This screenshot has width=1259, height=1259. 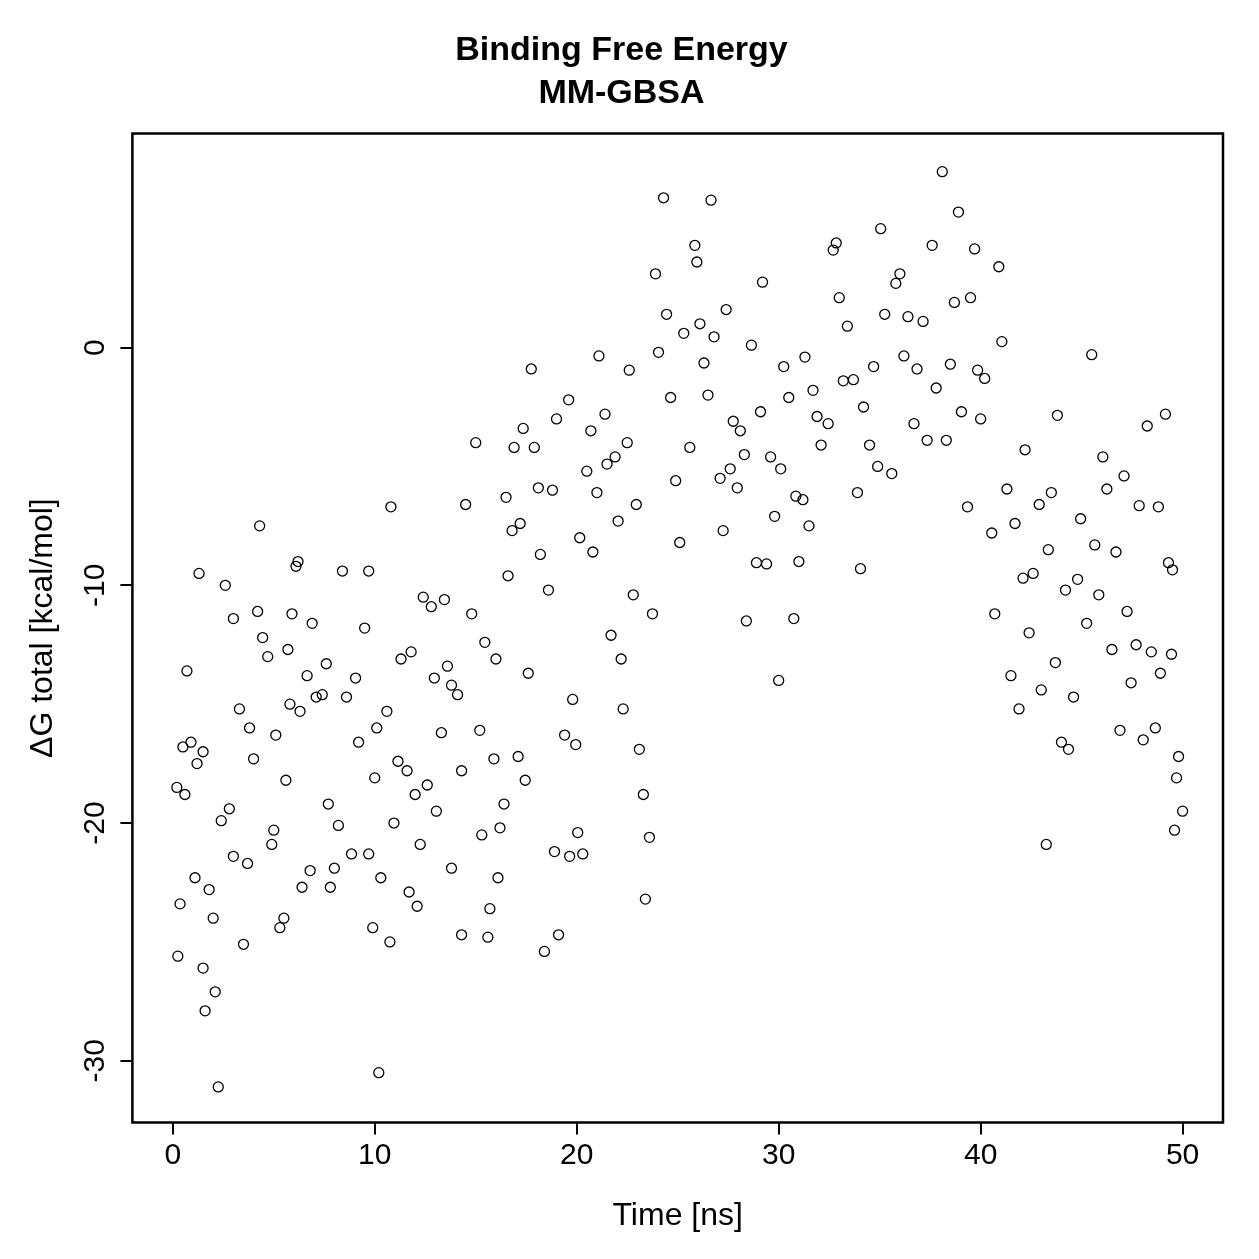 What do you see at coordinates (93, 823) in the screenshot?
I see `y-tick-label: -20` at bounding box center [93, 823].